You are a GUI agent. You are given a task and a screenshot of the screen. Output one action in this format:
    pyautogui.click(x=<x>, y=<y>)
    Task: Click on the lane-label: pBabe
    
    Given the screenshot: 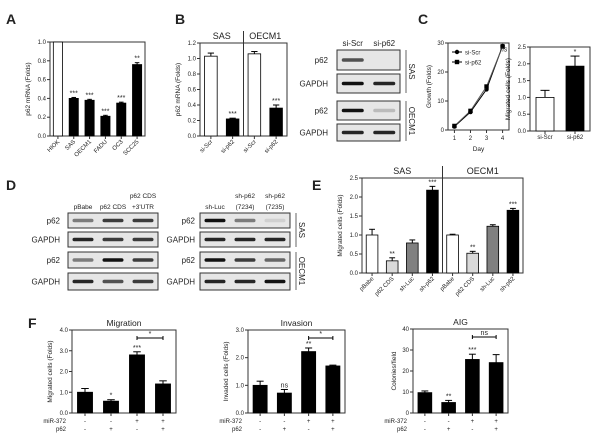 What is the action you would take?
    pyautogui.click(x=83, y=207)
    